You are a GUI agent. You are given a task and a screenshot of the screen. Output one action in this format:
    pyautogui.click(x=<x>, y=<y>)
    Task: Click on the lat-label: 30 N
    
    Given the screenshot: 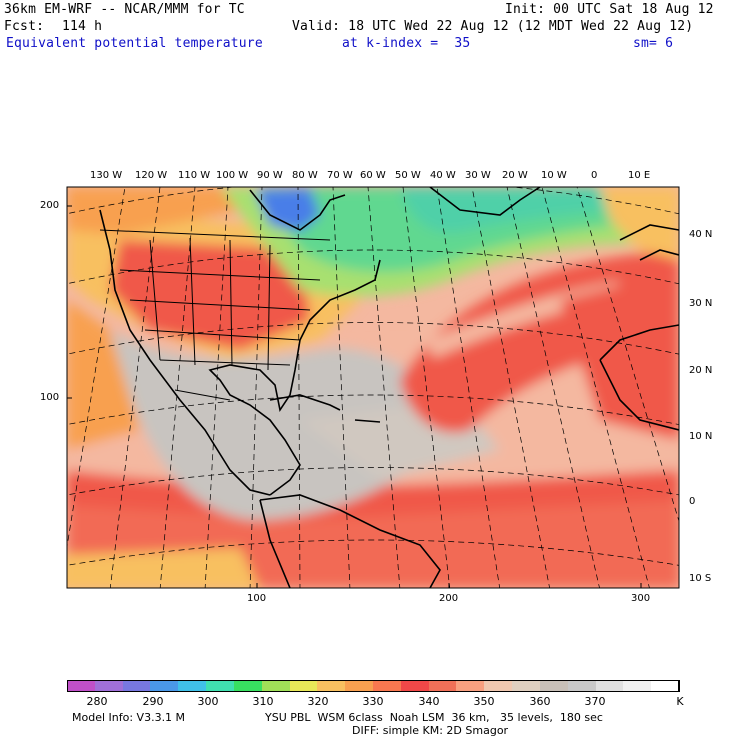 What is the action you would take?
    pyautogui.click(x=701, y=303)
    